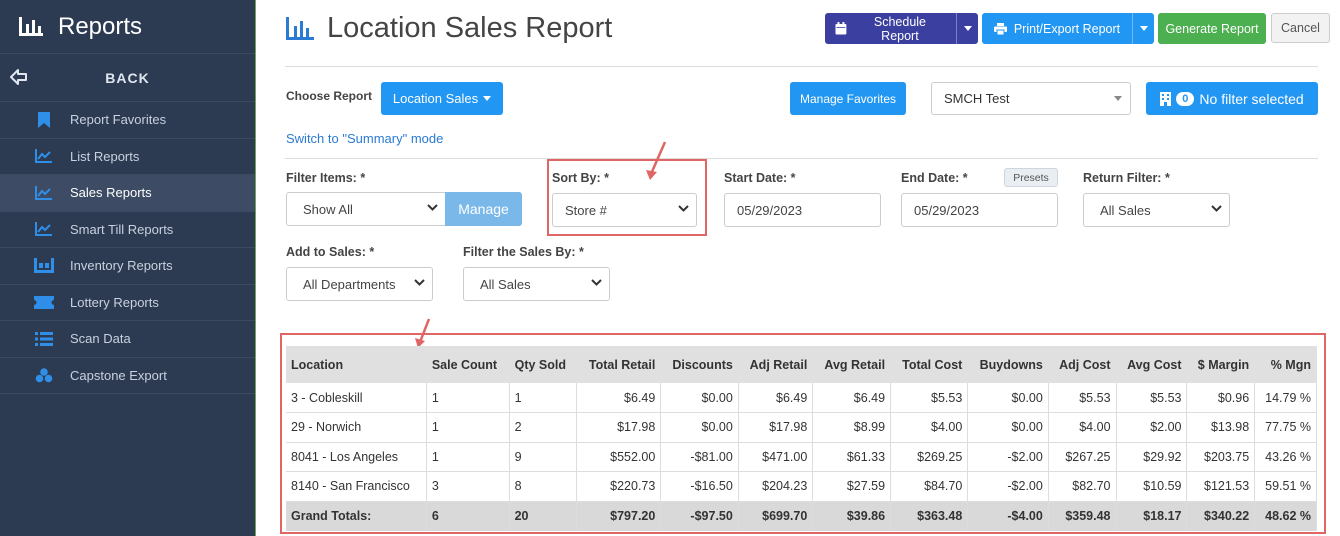 This screenshot has width=1340, height=536. Describe the element at coordinates (624, 210) in the screenshot. I see `sort-by-select: Store #` at that location.